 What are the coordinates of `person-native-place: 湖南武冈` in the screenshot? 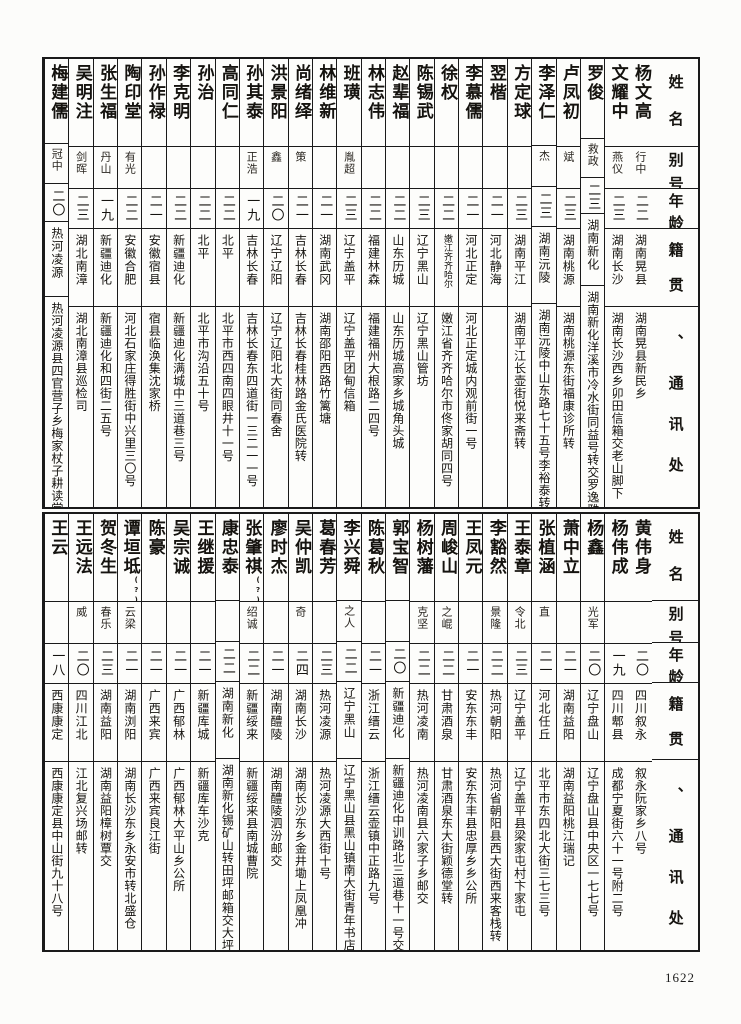 It's located at (324, 268).